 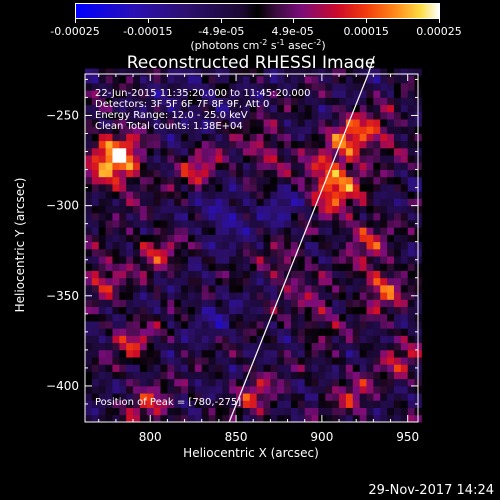 I want to click on colorbar-tick-label: 0.00025, so click(x=439, y=31).